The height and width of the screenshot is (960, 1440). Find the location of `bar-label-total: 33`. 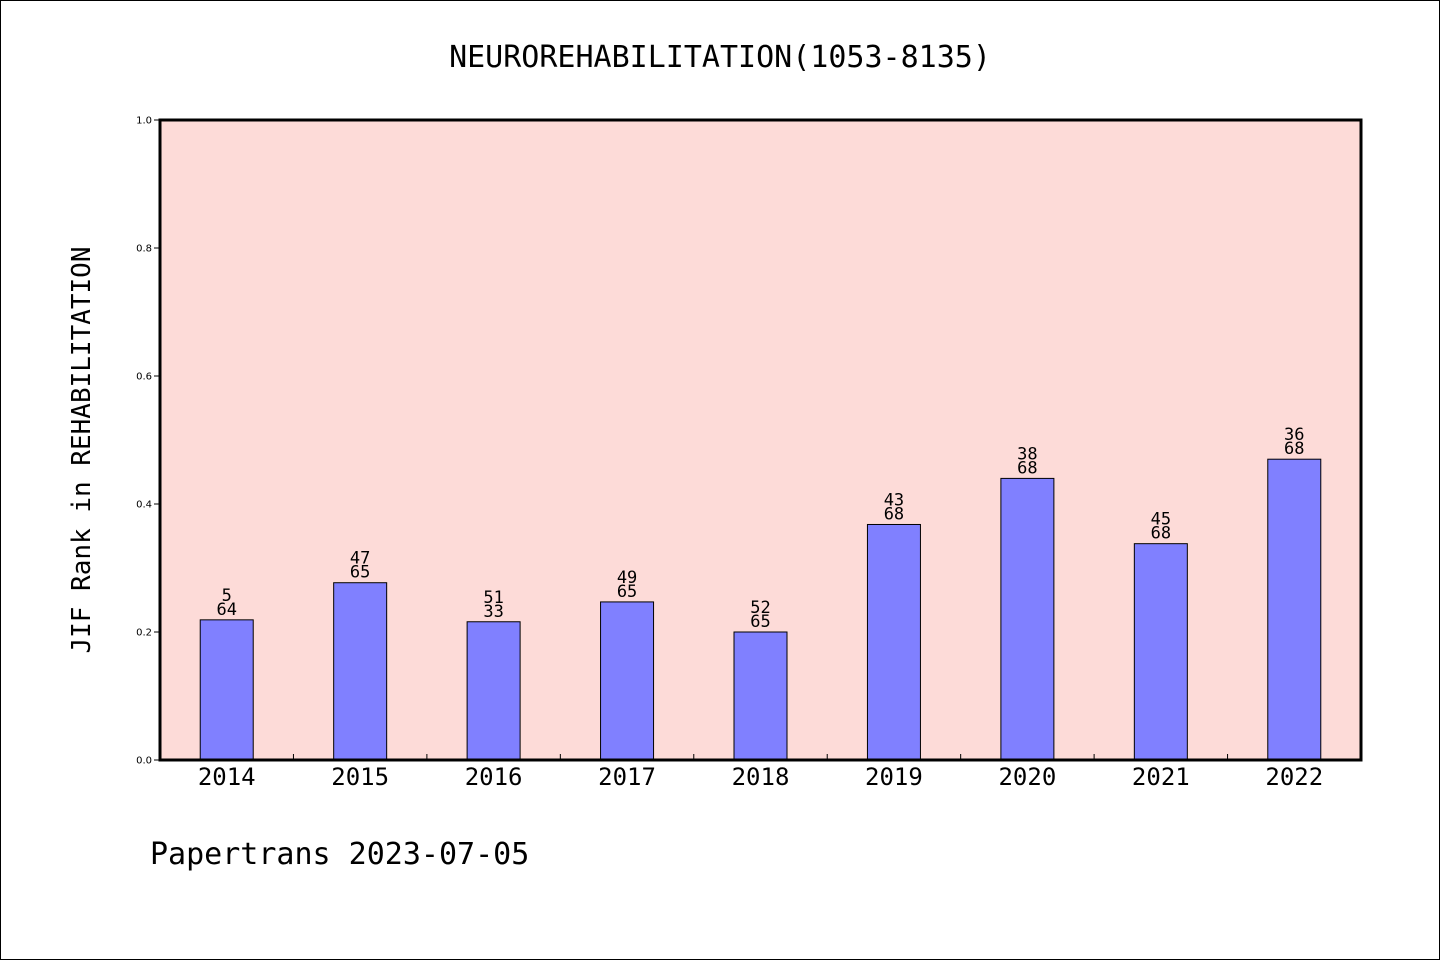

bar-label-total: 33 is located at coordinates (493, 612).